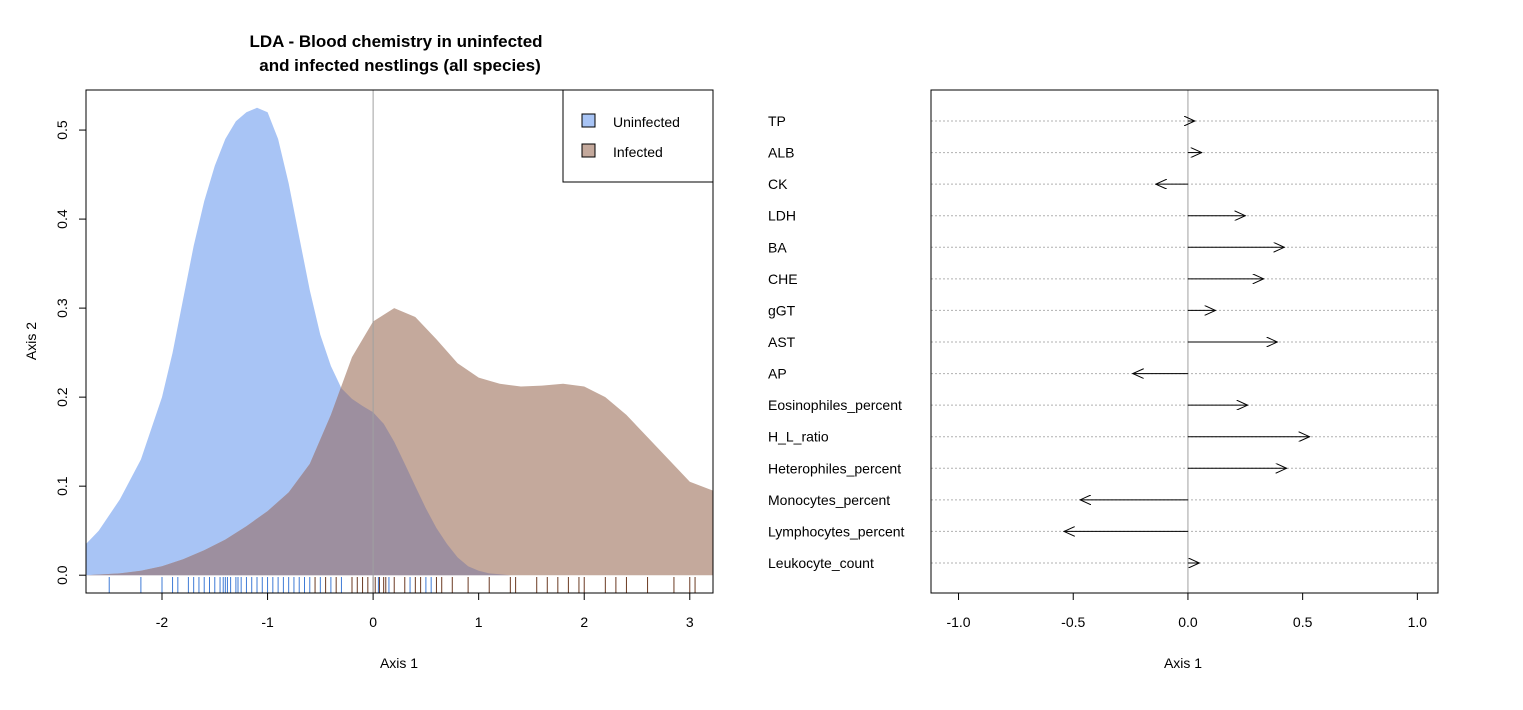 This screenshot has height=710, width=1523. Describe the element at coordinates (1418, 622) in the screenshot. I see `x-tick-label: 1.0` at that location.